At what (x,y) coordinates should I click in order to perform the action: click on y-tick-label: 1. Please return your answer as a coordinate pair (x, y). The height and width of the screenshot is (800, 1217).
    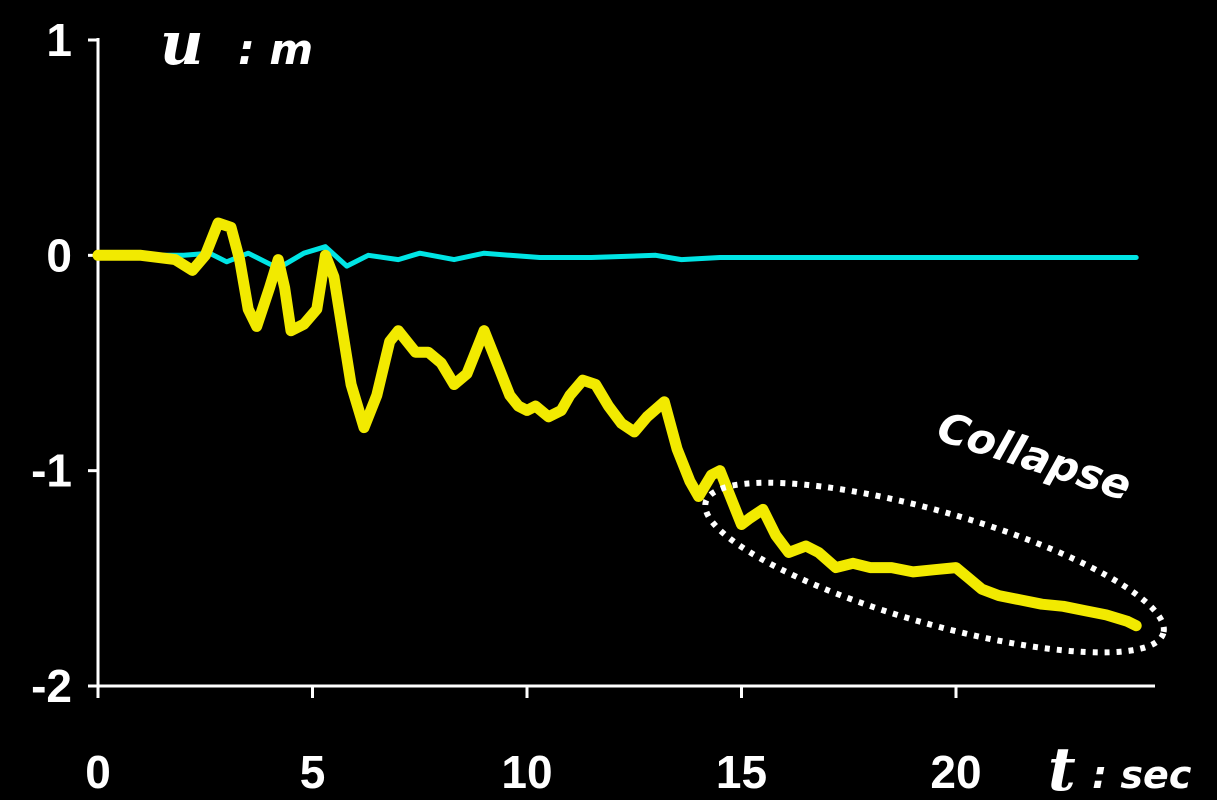
    Looking at the image, I should click on (59, 40).